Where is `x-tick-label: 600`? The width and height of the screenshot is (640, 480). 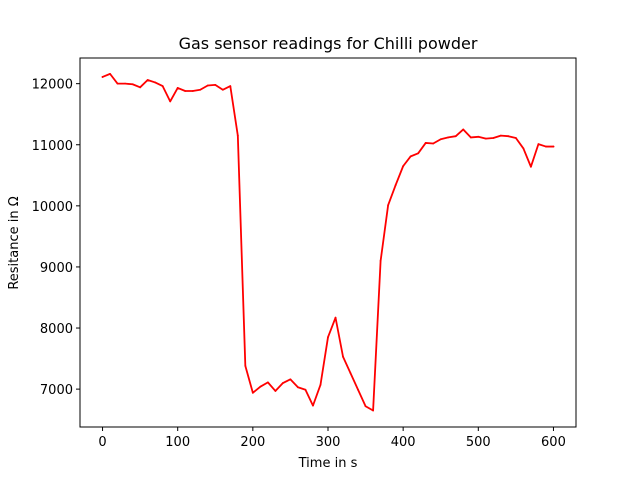
x-tick-label: 600 is located at coordinates (553, 442).